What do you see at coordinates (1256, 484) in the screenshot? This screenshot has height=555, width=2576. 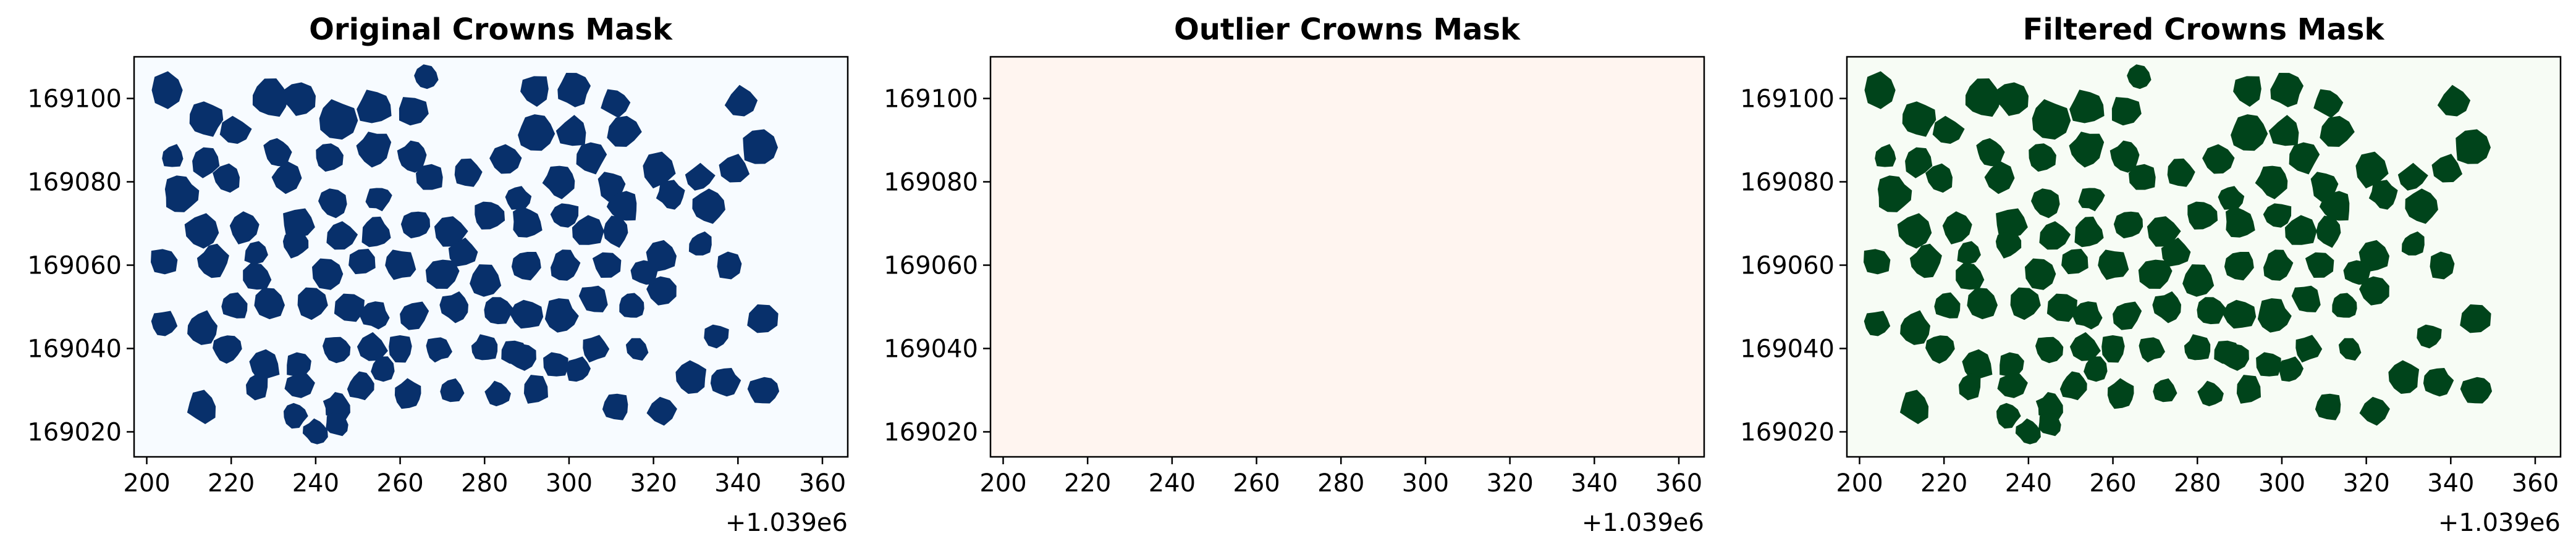 I see `x-tick-label: 260` at bounding box center [1256, 484].